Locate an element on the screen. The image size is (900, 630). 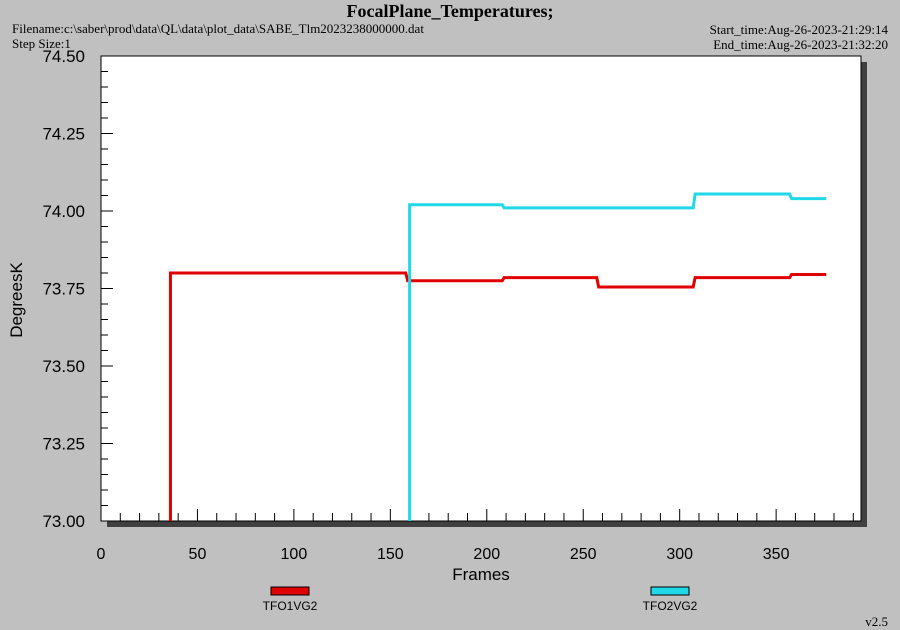
y-tick-label: 74.50 is located at coordinates (63, 56).